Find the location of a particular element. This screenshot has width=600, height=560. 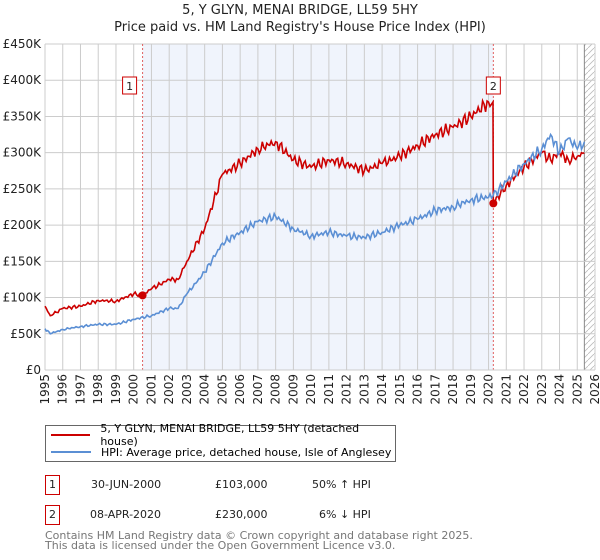

y-tick-label: £150K is located at coordinates (23, 261).